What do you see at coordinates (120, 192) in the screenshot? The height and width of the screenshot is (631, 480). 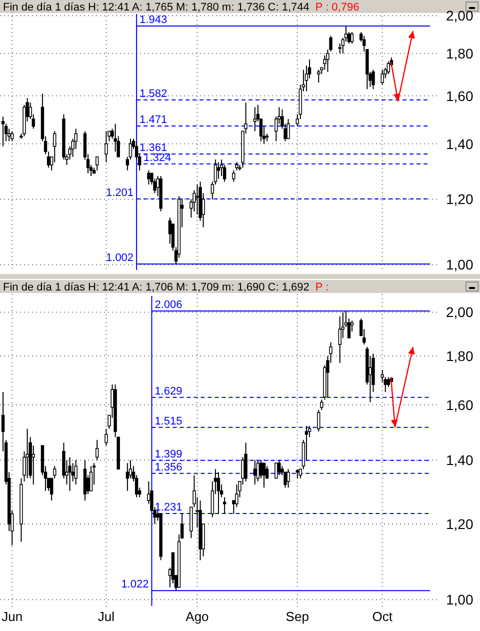 I see `ref-line-label: 1.201` at bounding box center [120, 192].